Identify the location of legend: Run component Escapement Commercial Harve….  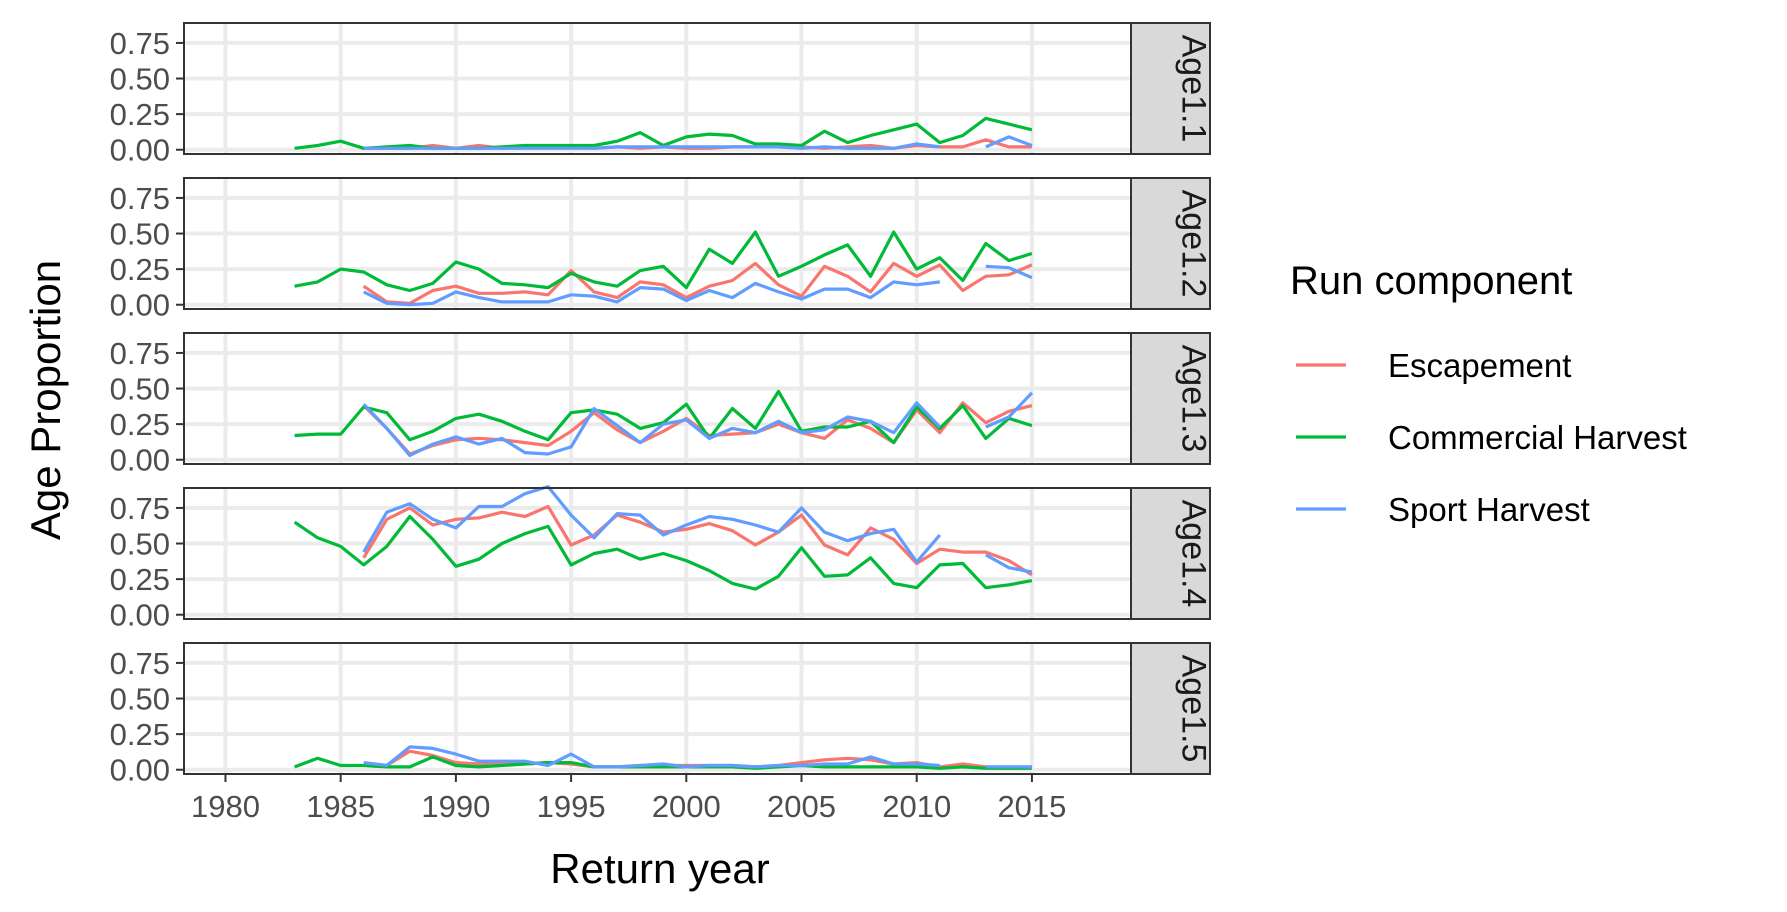
(1488, 393).